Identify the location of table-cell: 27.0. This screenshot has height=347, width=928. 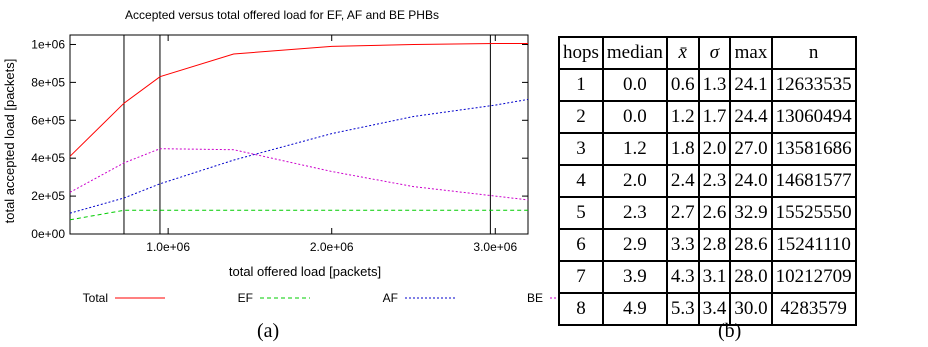
(751, 149).